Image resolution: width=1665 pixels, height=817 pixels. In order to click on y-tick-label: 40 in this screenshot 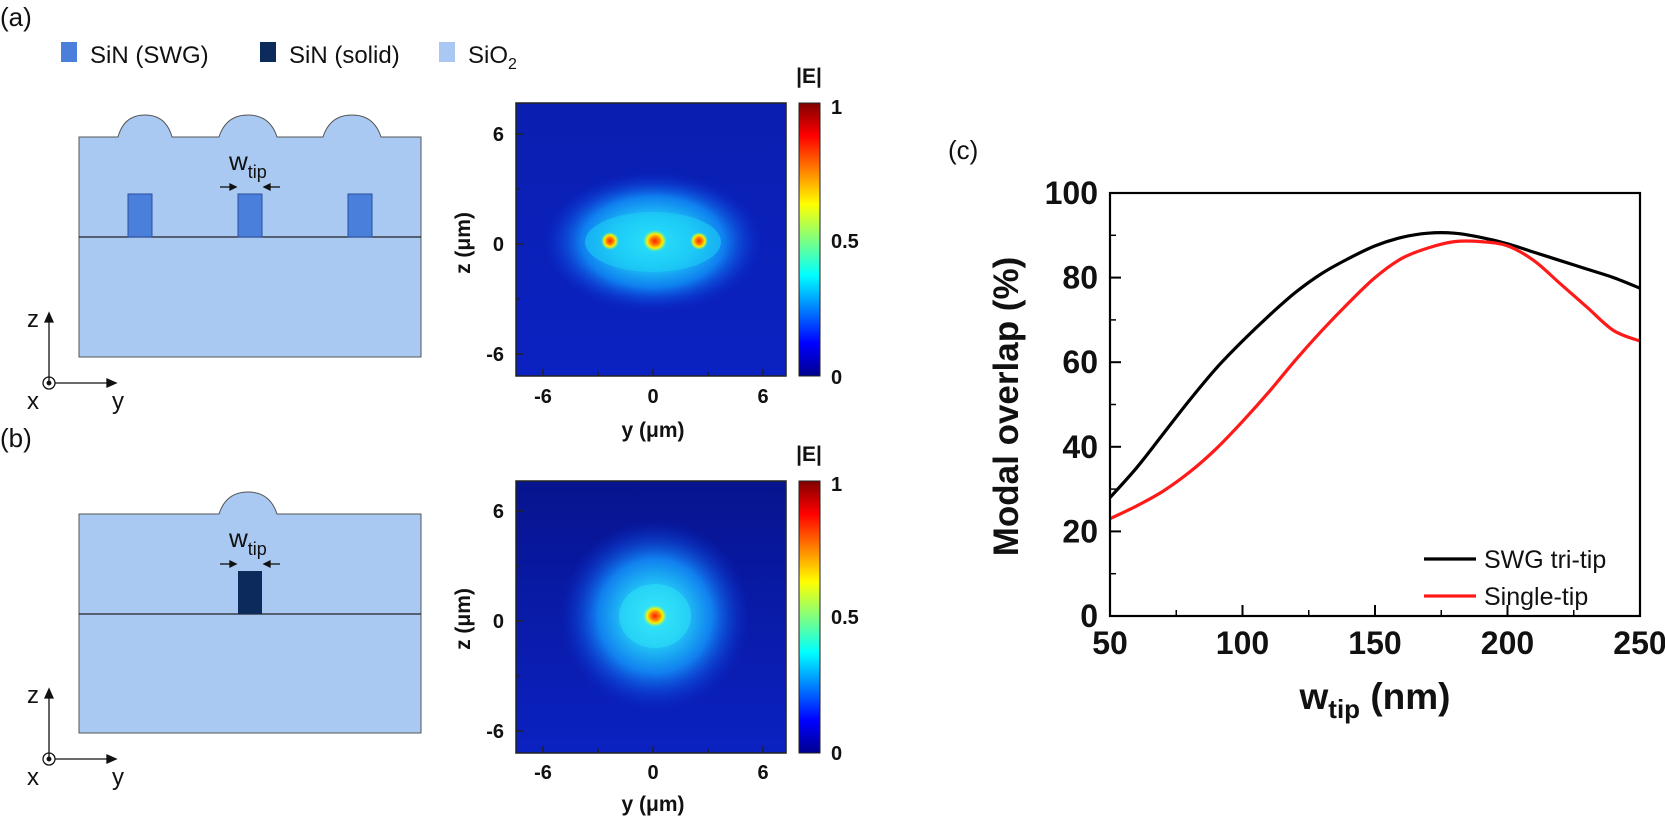, I will do `click(1080, 447)`.